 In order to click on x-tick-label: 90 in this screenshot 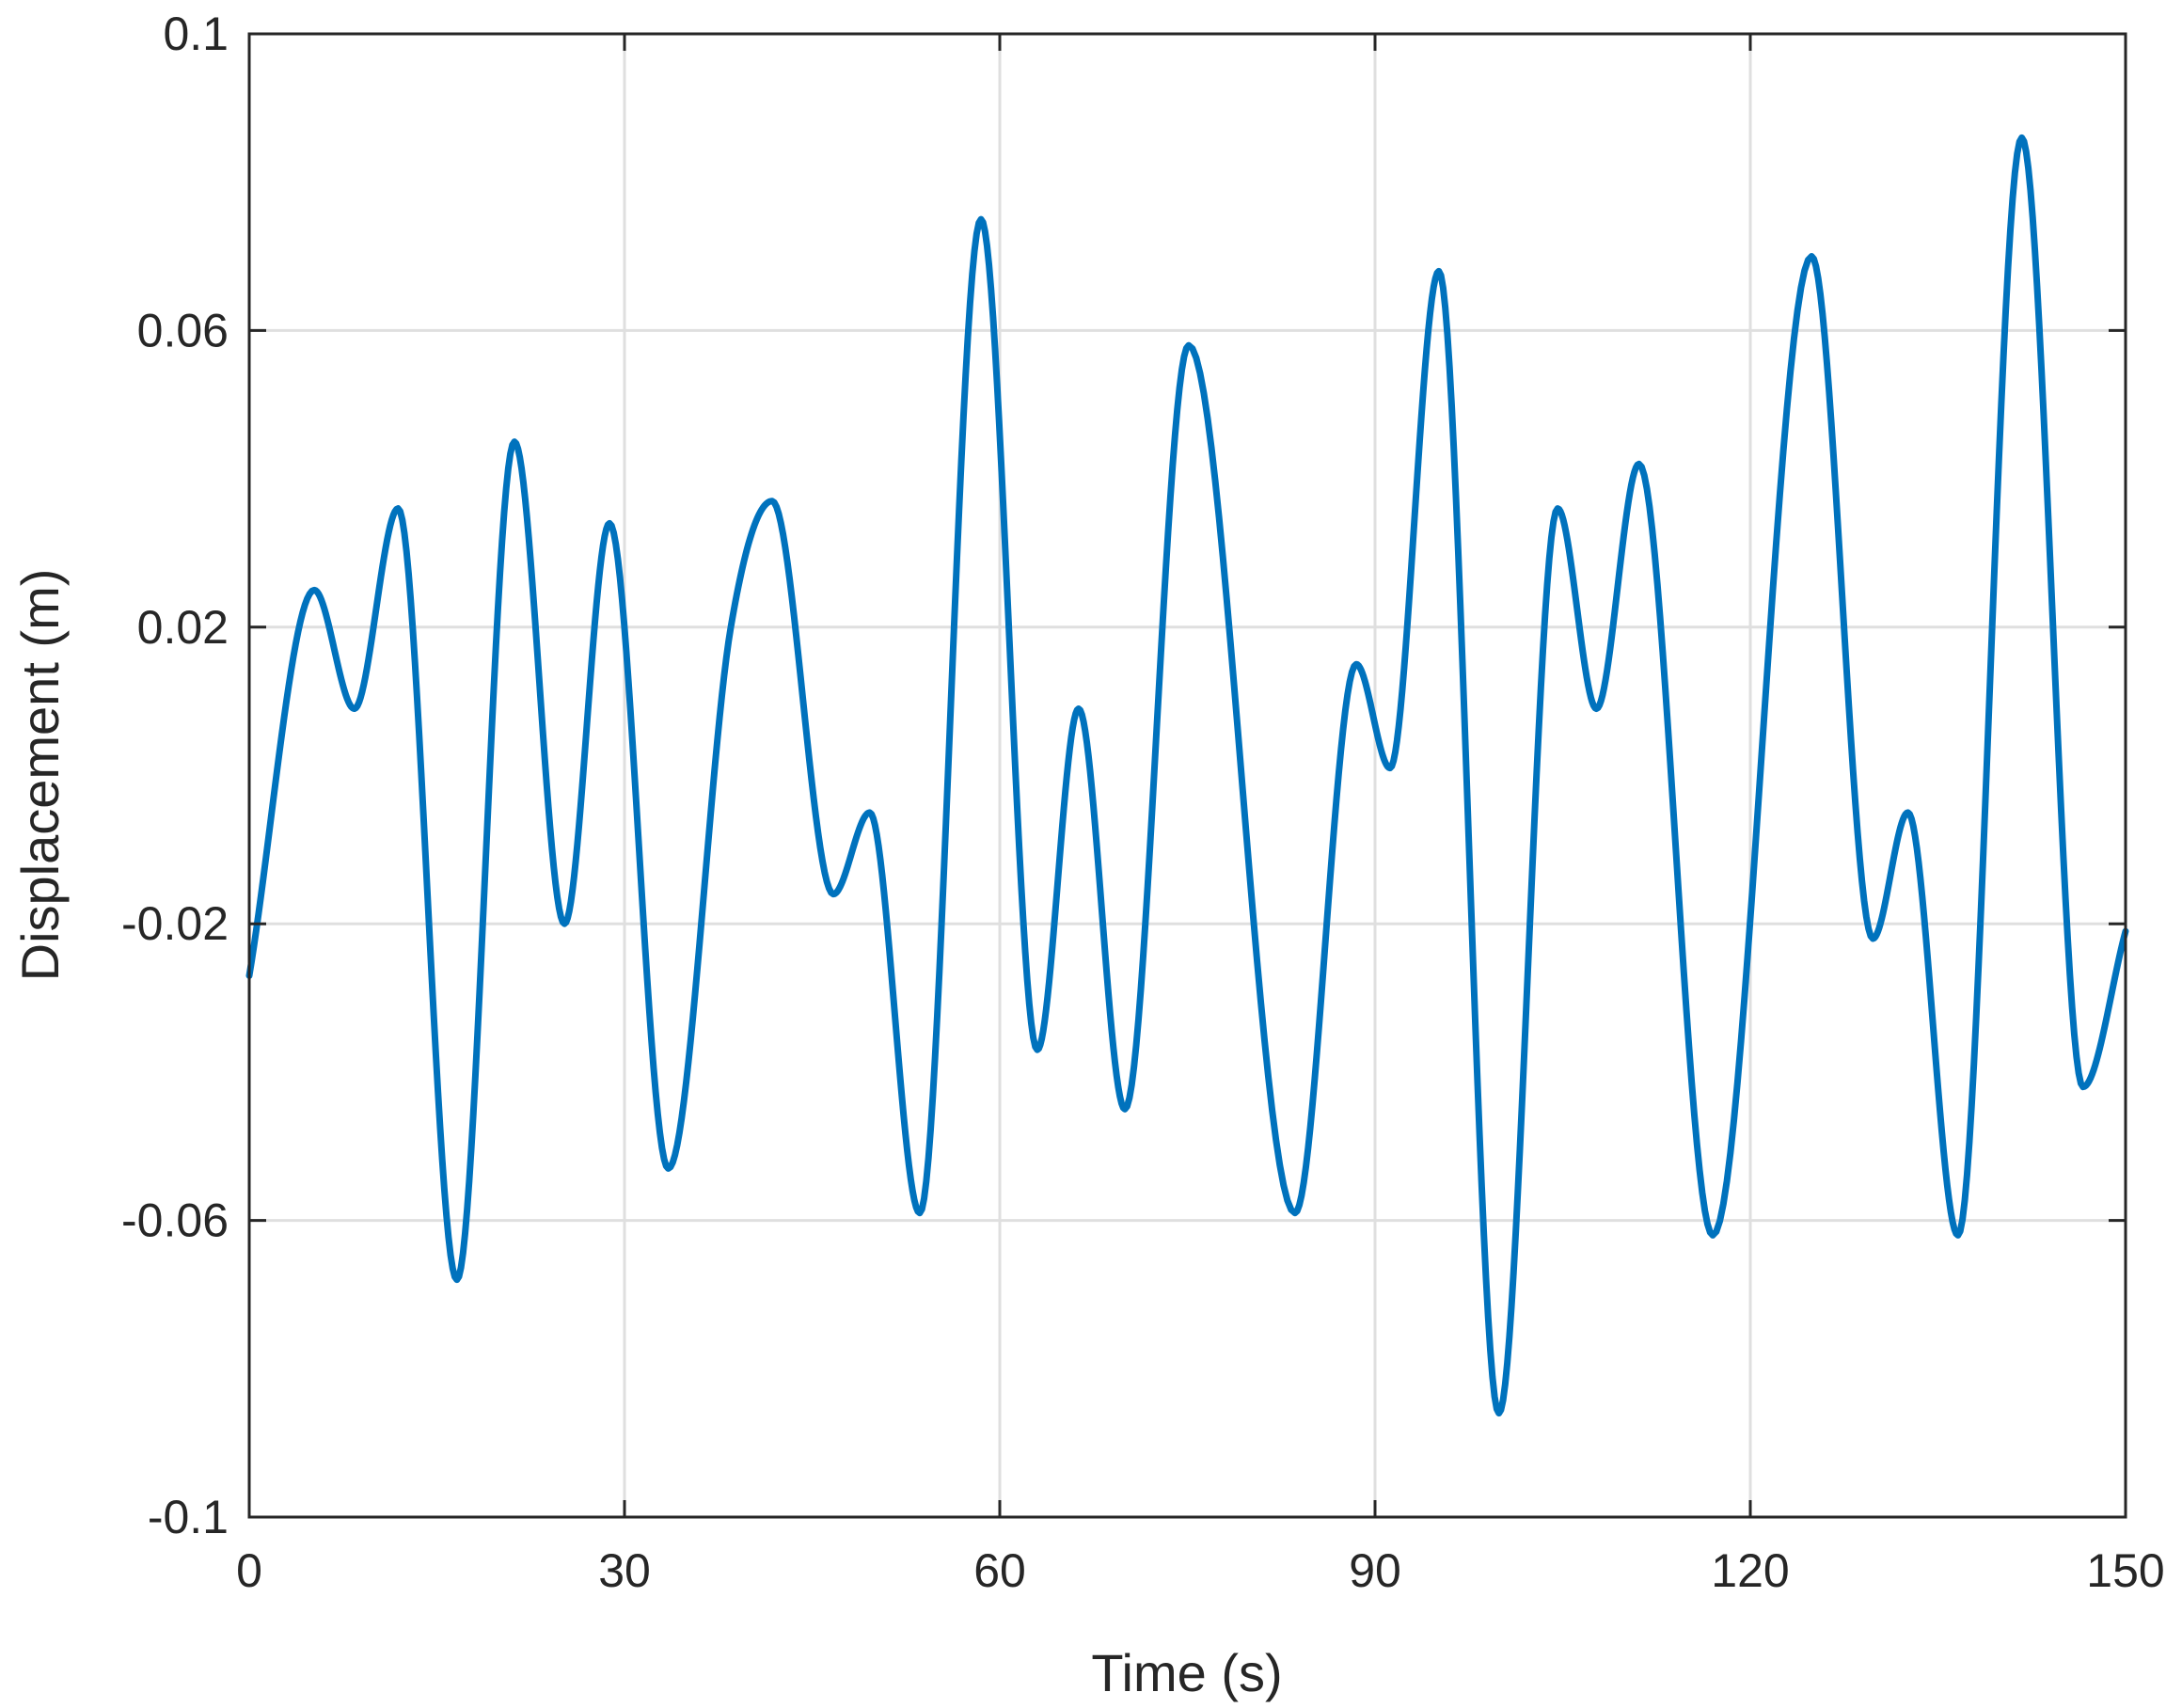, I will do `click(1375, 1571)`.